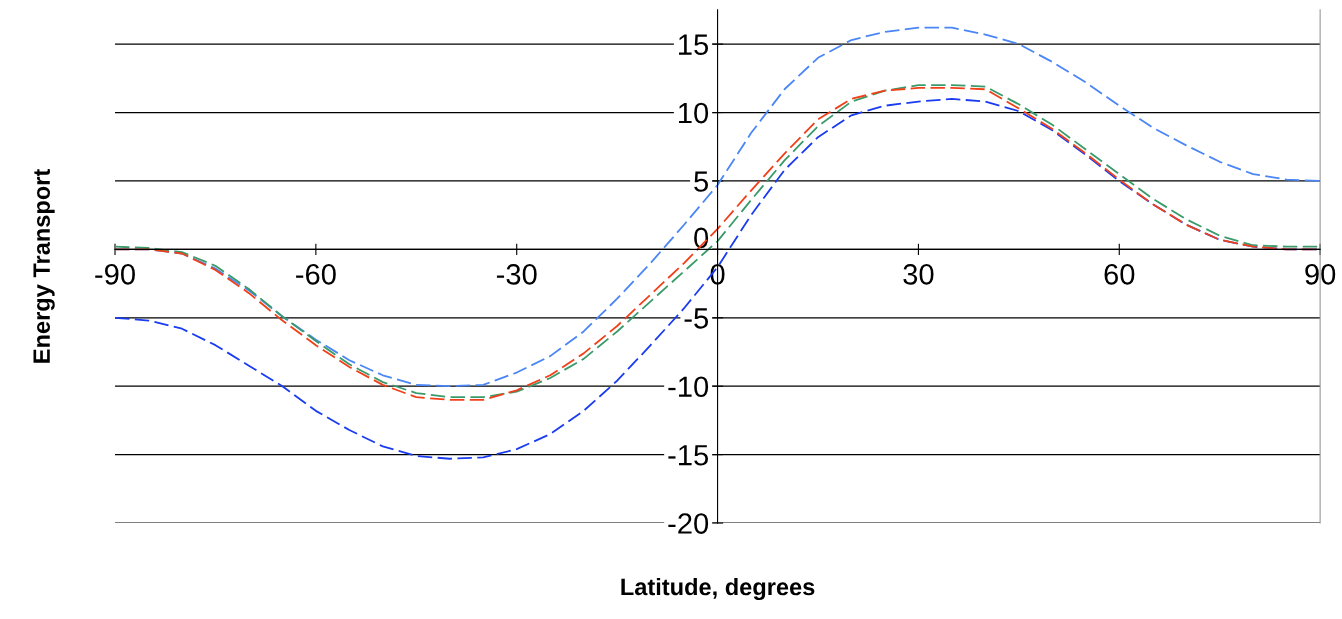 This screenshot has width=1342, height=619. Describe the element at coordinates (718, 589) in the screenshot. I see `x-axis-title: Latitude, degrees` at that location.